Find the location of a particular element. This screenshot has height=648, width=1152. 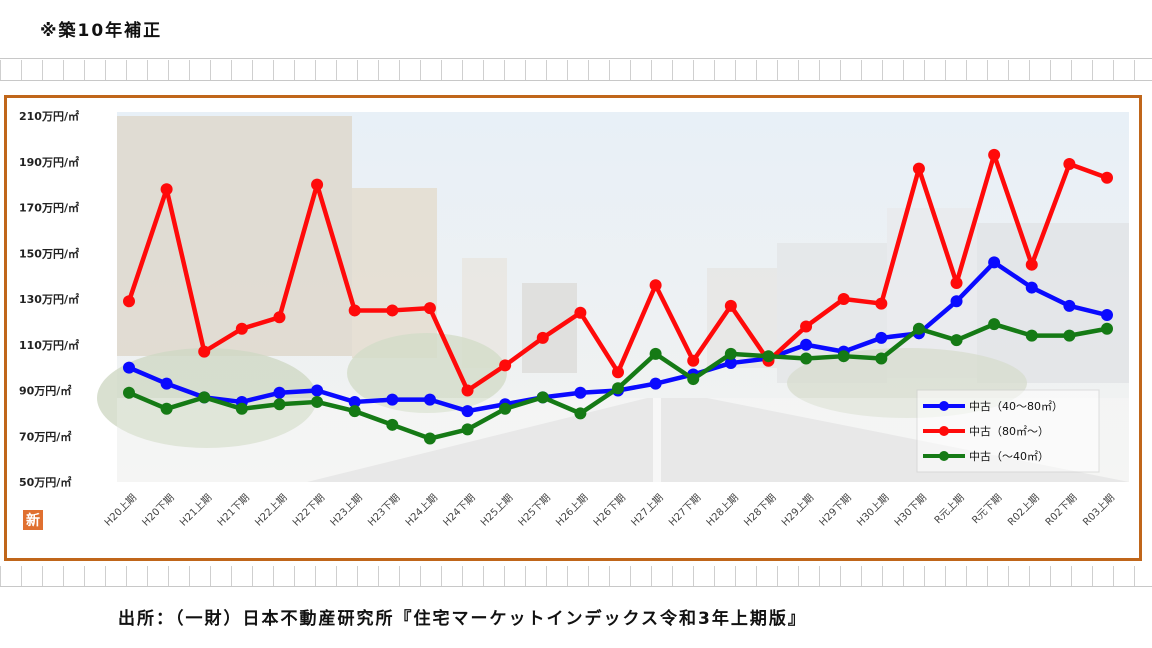

note-label: ※築10年補正 is located at coordinates (101, 31).